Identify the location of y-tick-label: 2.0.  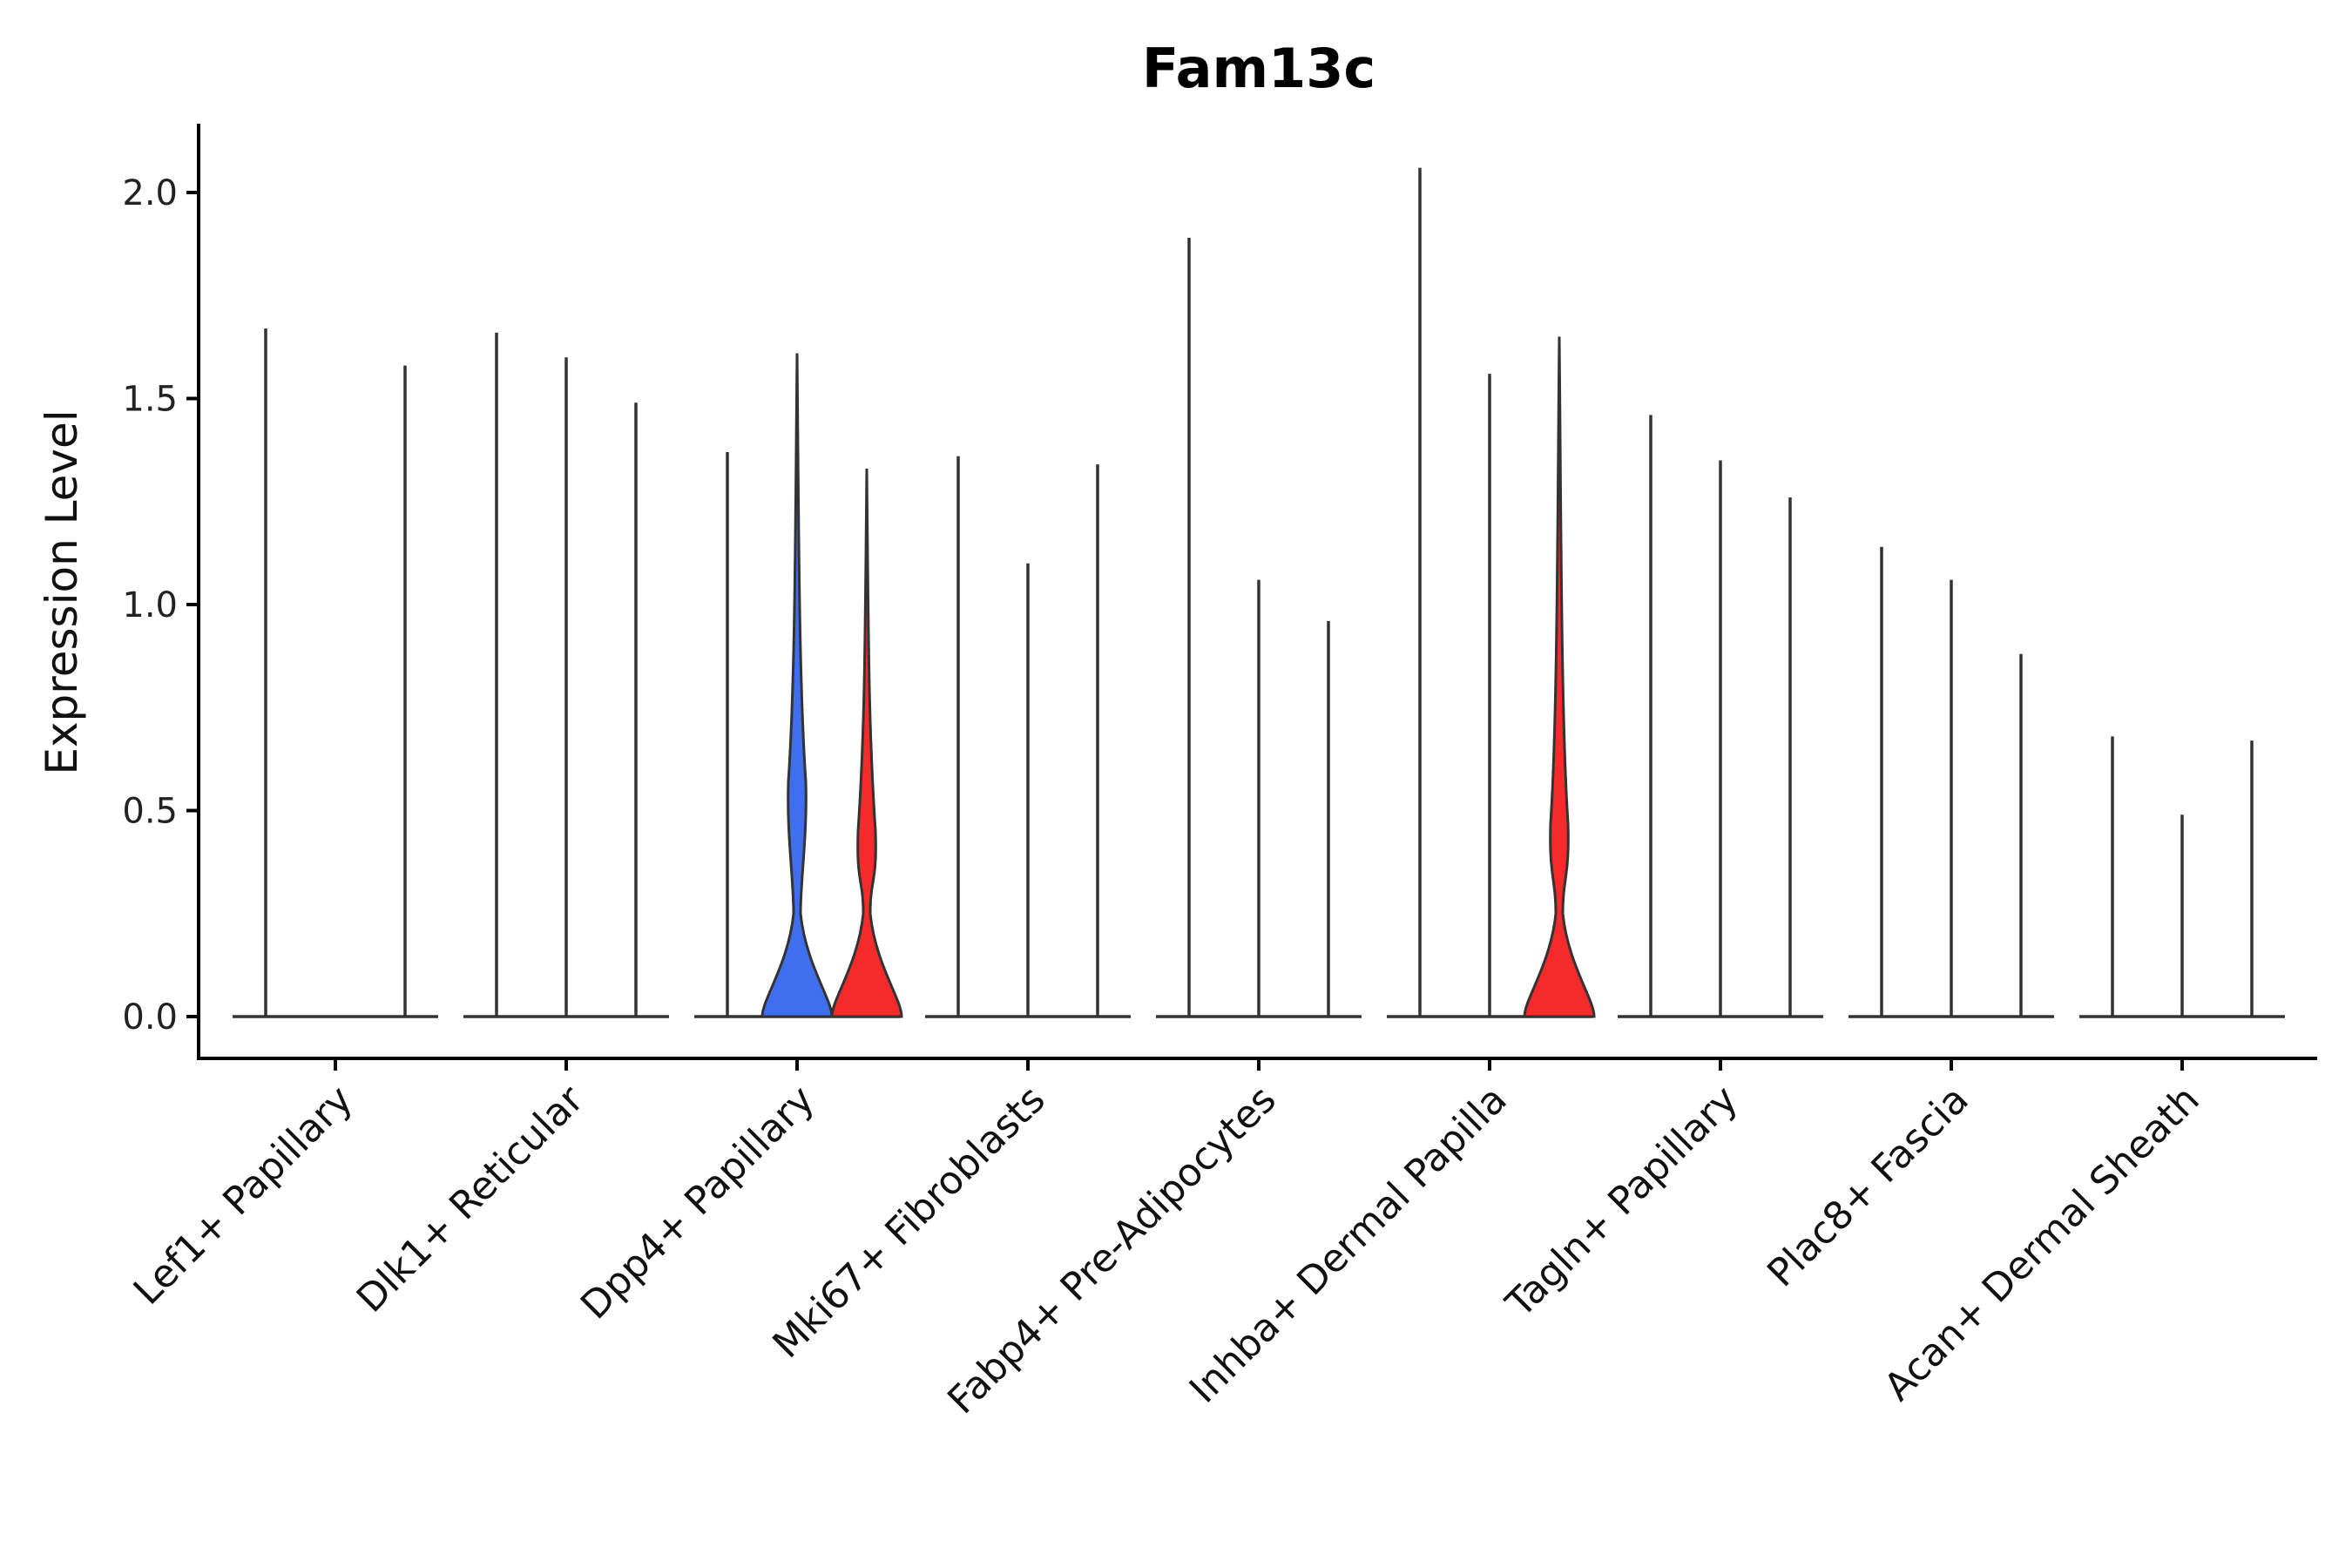
(150, 193).